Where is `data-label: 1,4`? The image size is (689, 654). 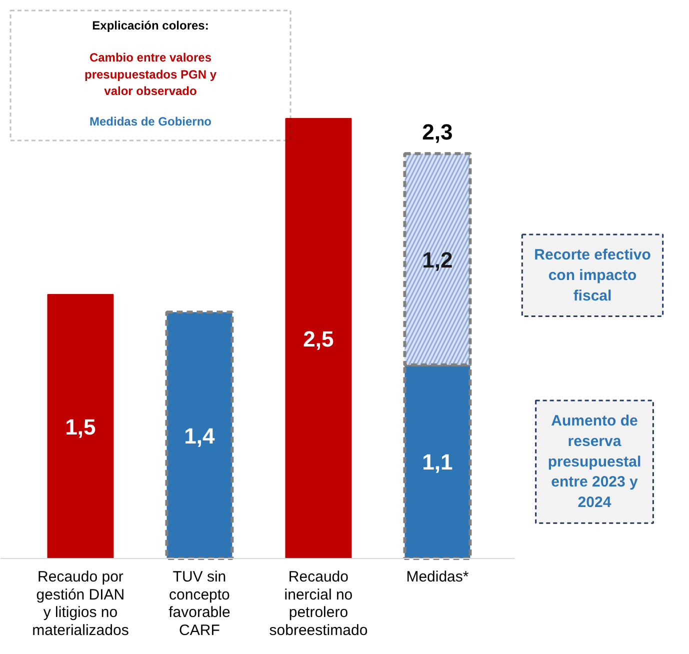
data-label: 1,4 is located at coordinates (200, 435).